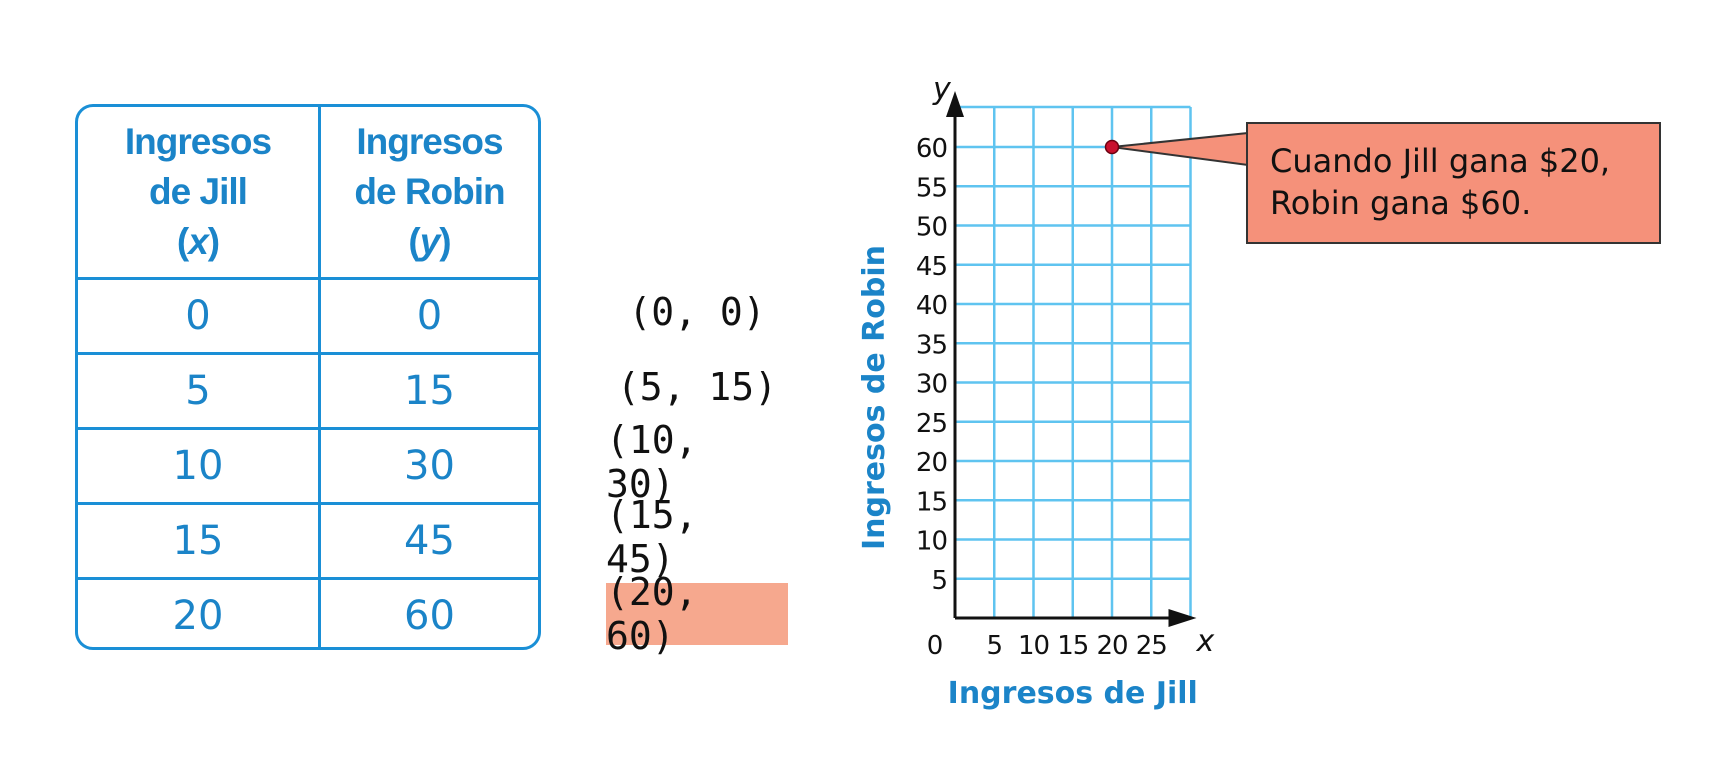  I want to click on header-jill-var-letter: x, so click(198, 241).